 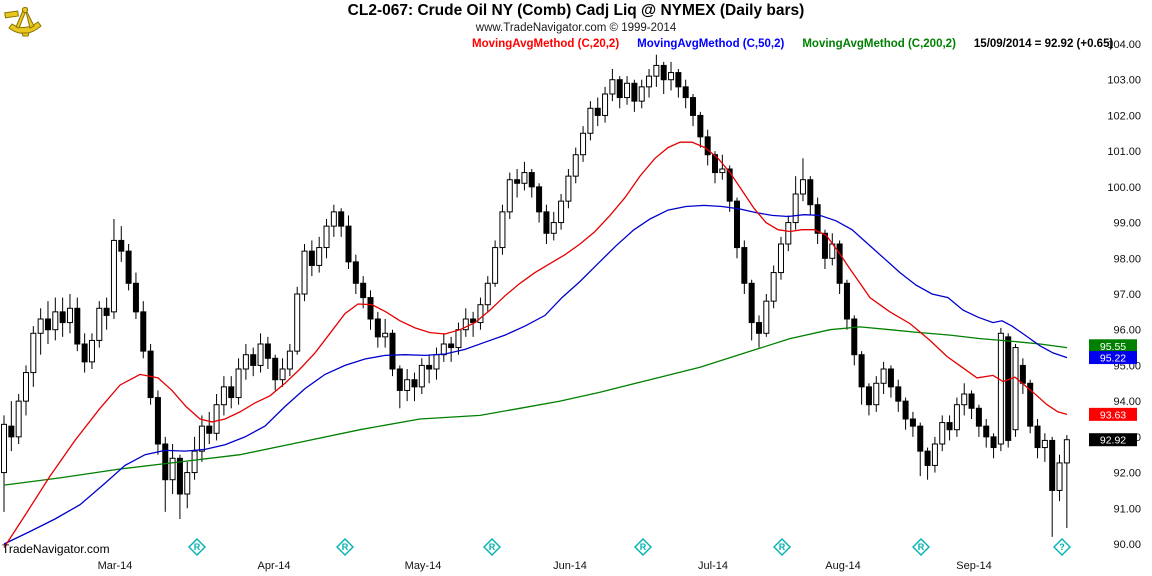 I want to click on y-axis-label: 92.00, so click(x=1127, y=474).